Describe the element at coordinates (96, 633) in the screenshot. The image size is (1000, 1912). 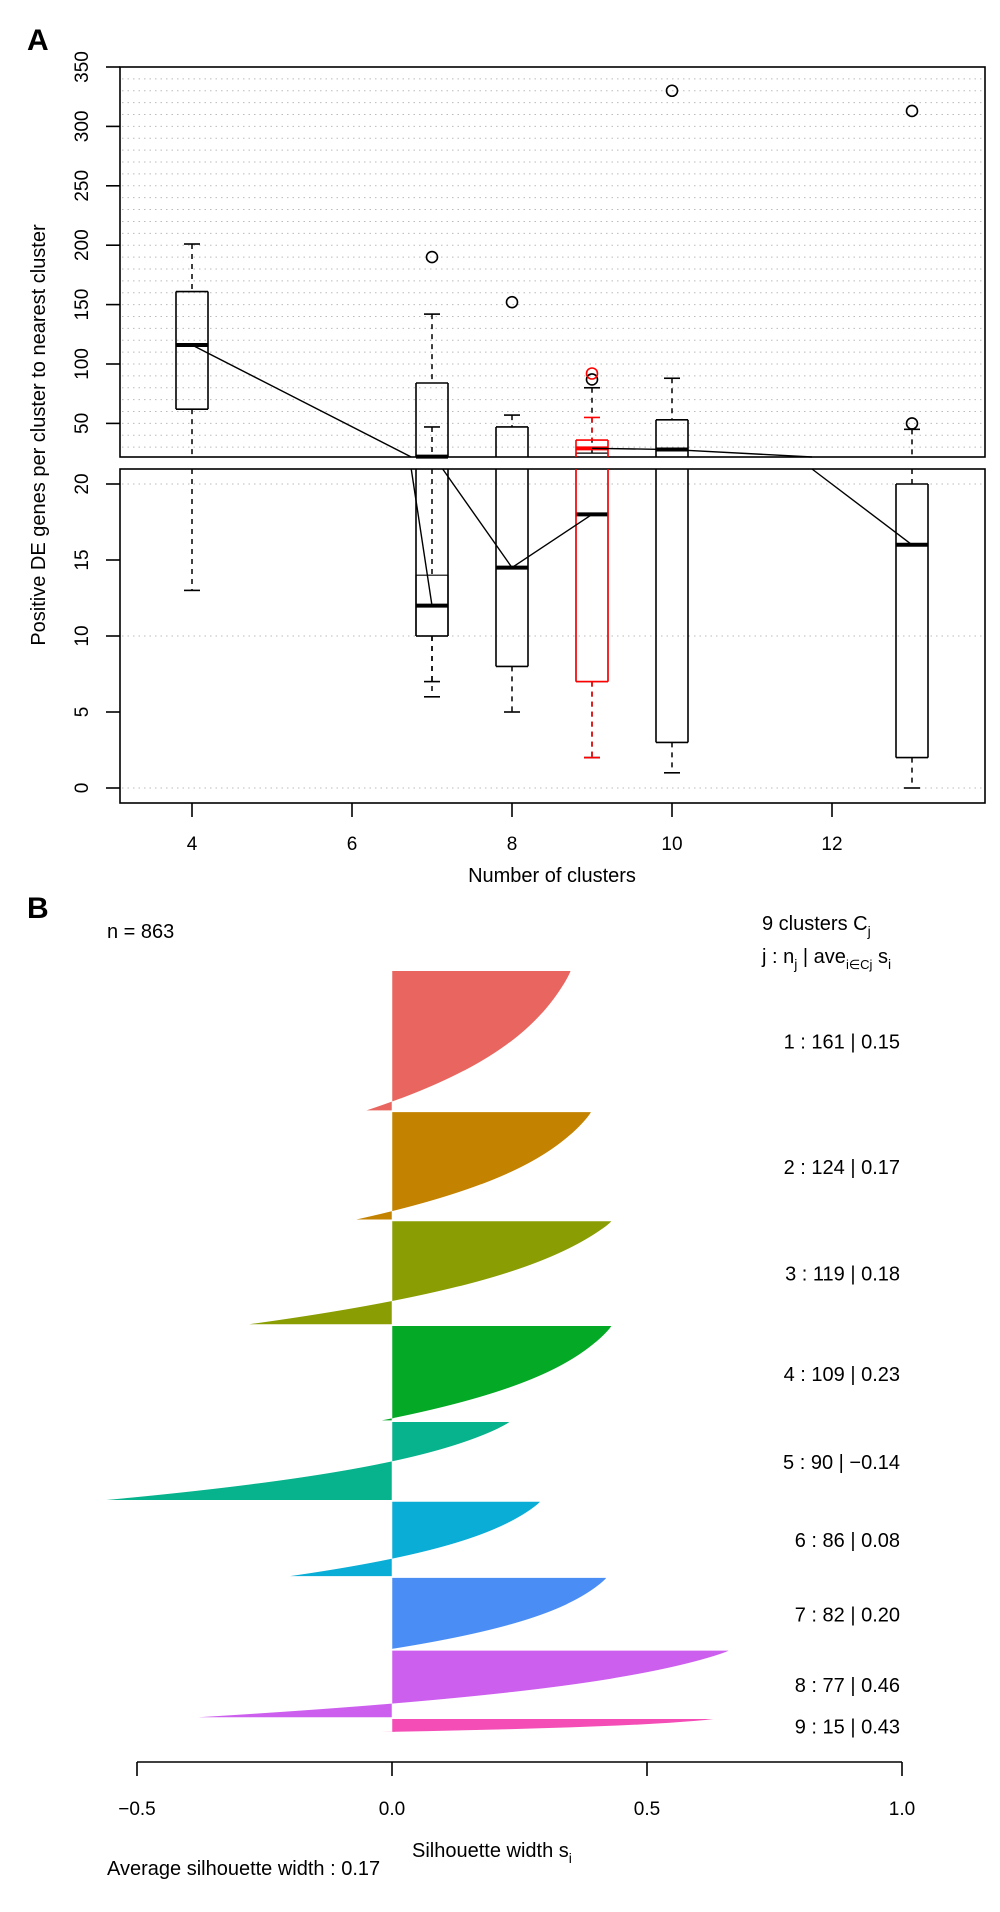
I see `lower-y-axis: 0 5 10 15 20` at that location.